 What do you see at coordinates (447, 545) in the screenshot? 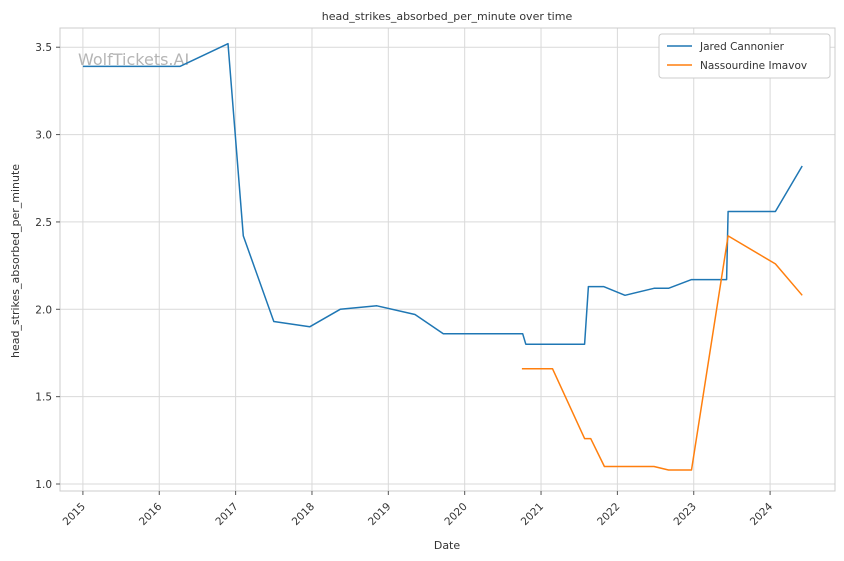
I see `x-axis-label: Date` at bounding box center [447, 545].